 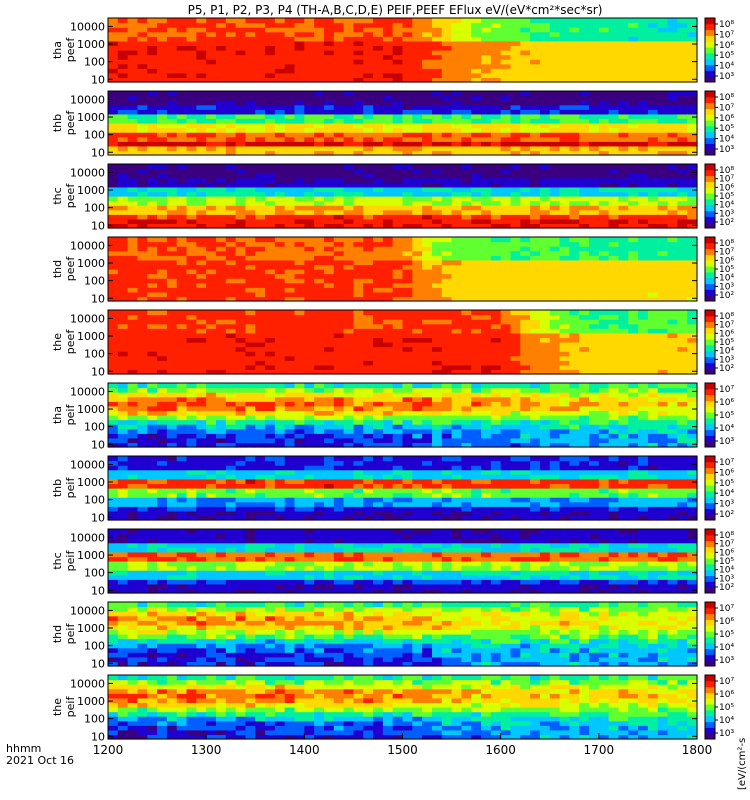 I want to click on colorbar-frame, so click(x=710, y=50).